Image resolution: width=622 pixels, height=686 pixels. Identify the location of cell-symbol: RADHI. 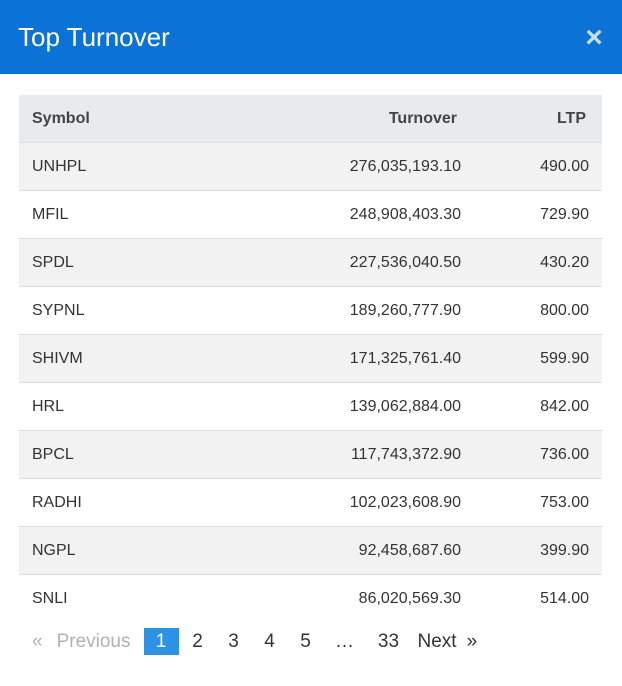
(130, 502).